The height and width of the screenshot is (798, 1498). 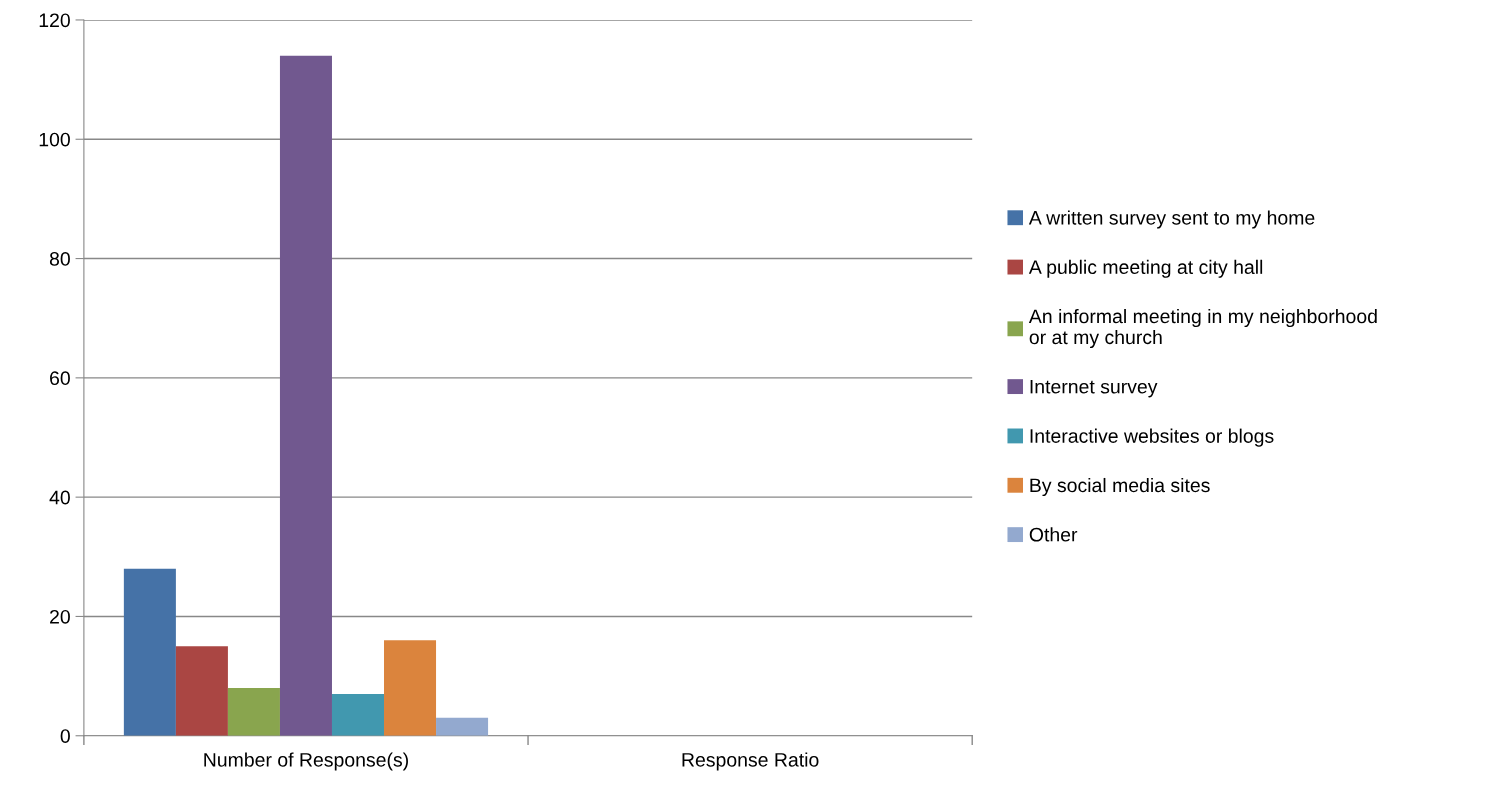 What do you see at coordinates (60, 378) in the screenshot?
I see `y-tick-label: 60` at bounding box center [60, 378].